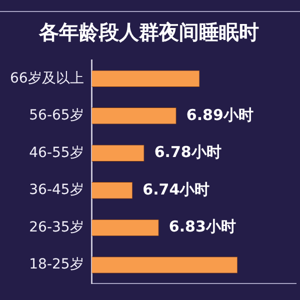 This screenshot has width=300, height=300. What do you see at coordinates (56, 264) in the screenshot?
I see `y-tick-label: 18-25岁` at bounding box center [56, 264].